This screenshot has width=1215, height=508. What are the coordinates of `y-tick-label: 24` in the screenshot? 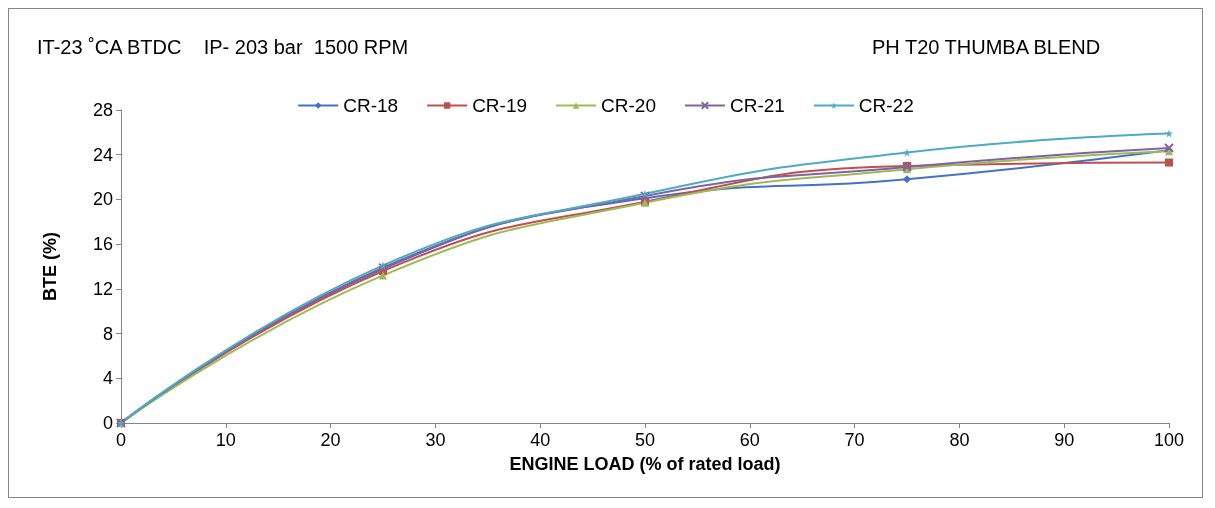 It's located at (102, 154).